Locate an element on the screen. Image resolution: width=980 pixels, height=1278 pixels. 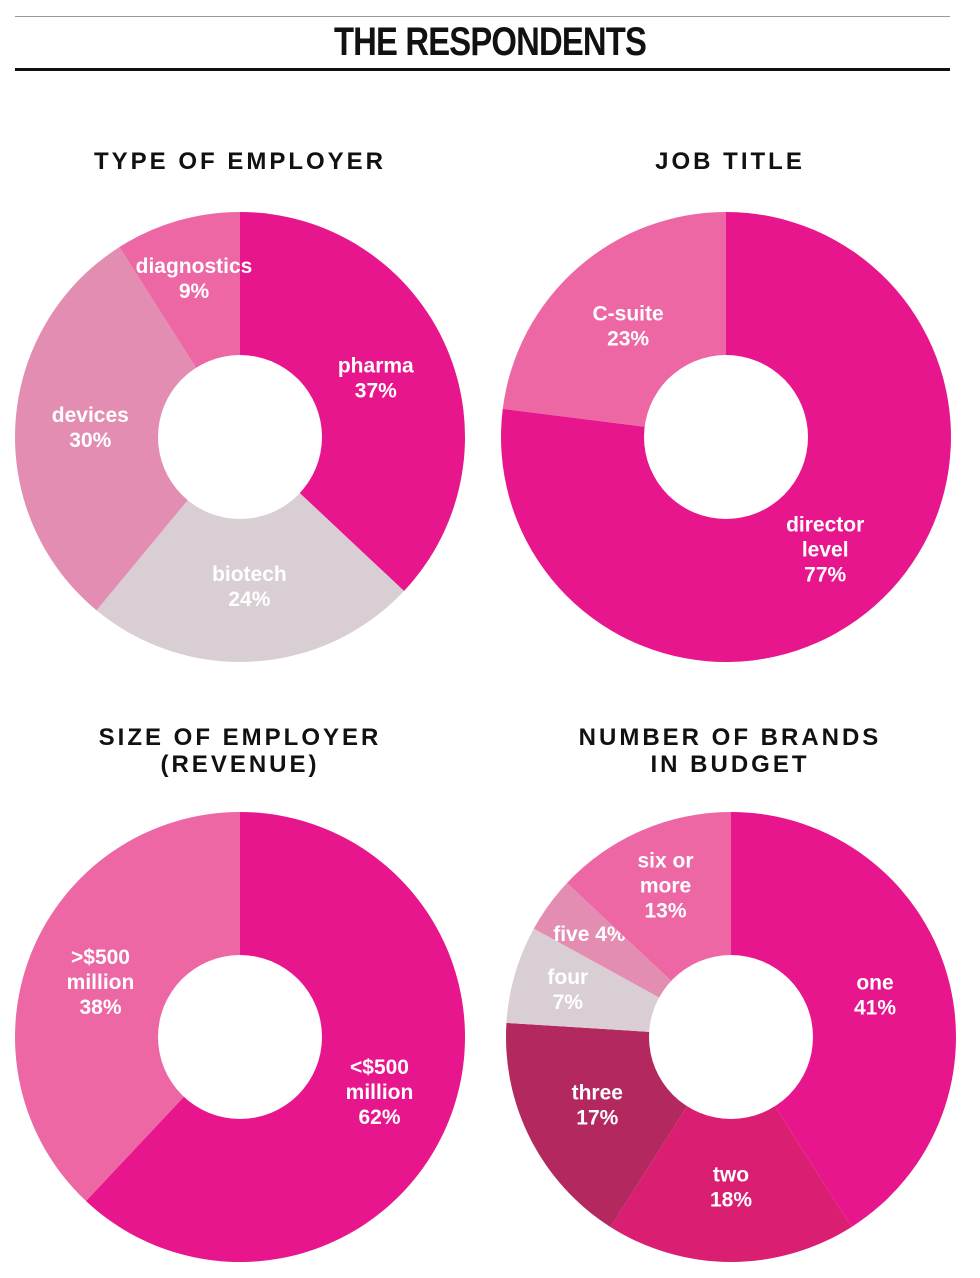
slice-label-line: pharma is located at coordinates (376, 366).